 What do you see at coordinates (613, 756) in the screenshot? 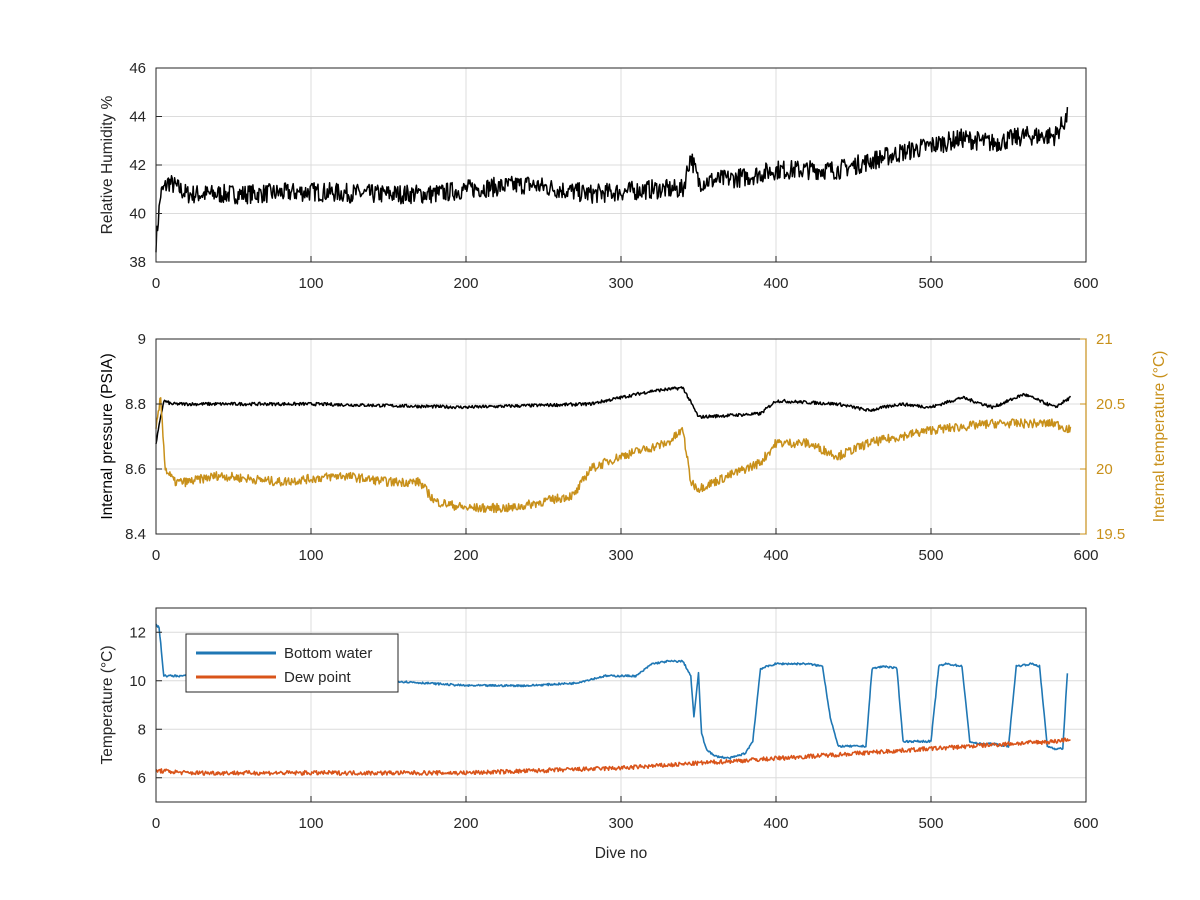
I see `series-line-dew-point` at bounding box center [613, 756].